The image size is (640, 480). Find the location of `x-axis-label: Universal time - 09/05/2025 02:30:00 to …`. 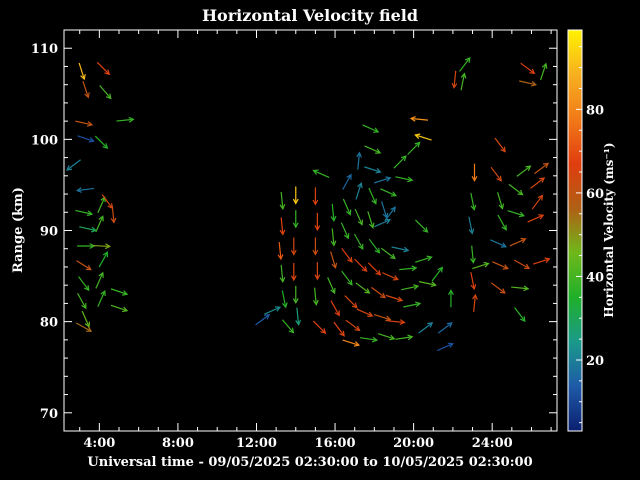

x-axis-label: Universal time - 09/05/2025 02:30:00 to … is located at coordinates (309, 462).